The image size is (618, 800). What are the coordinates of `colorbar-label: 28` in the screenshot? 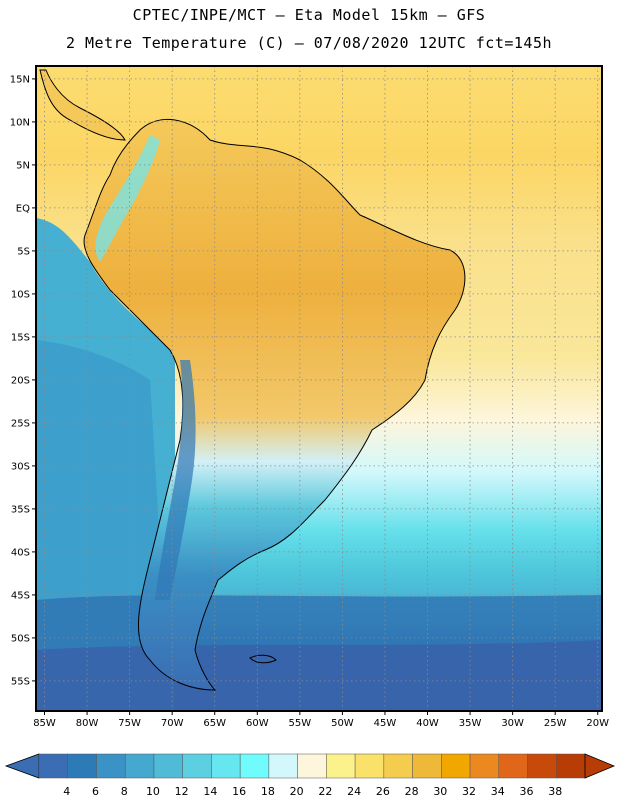 It's located at (412, 791).